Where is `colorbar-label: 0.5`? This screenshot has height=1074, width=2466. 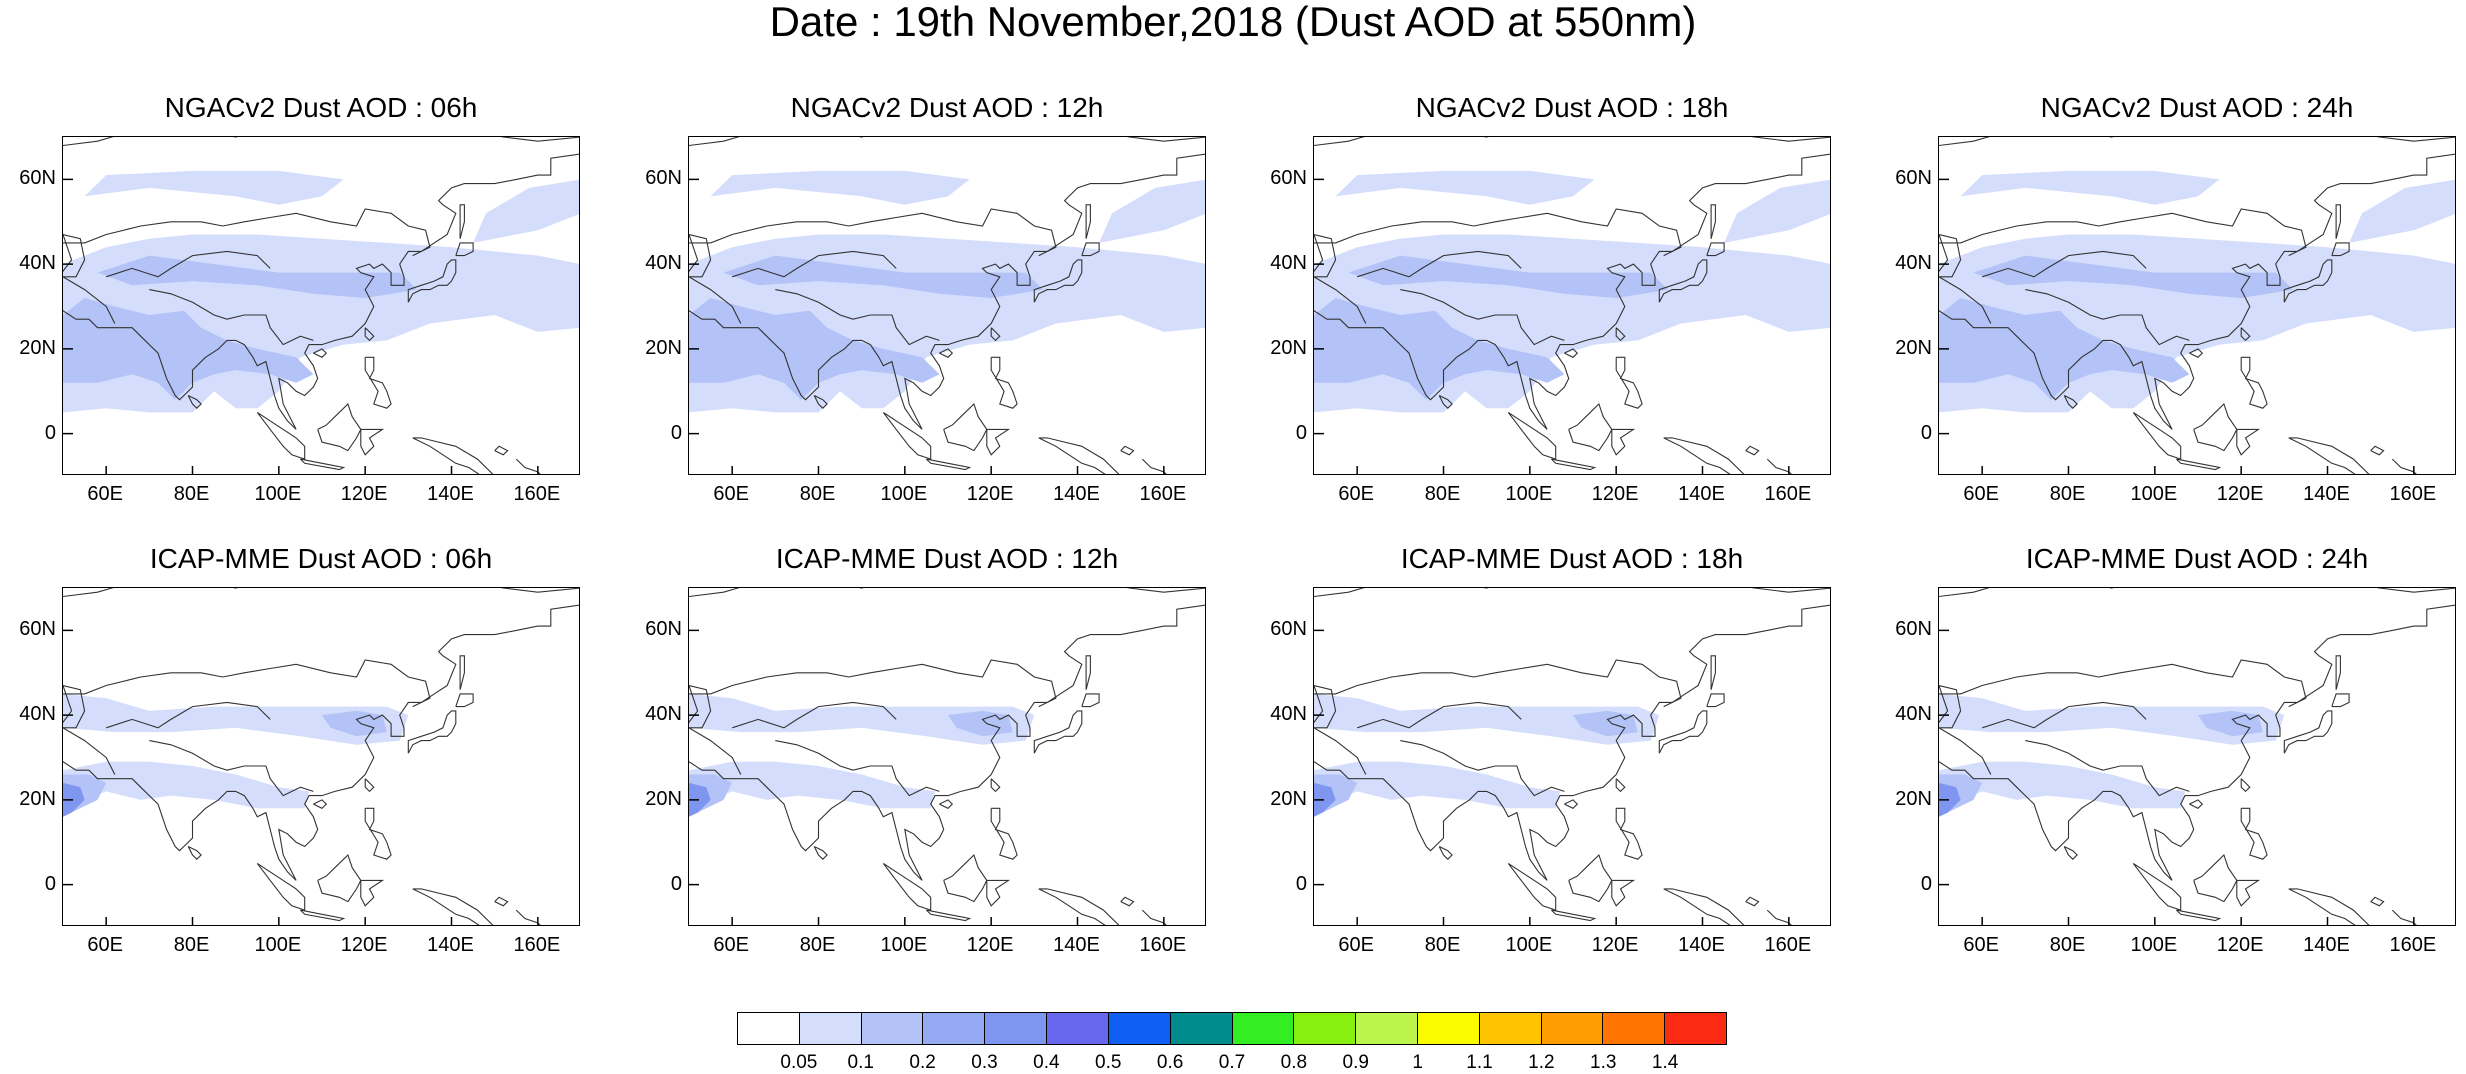 colorbar-label: 0.5 is located at coordinates (1108, 1062).